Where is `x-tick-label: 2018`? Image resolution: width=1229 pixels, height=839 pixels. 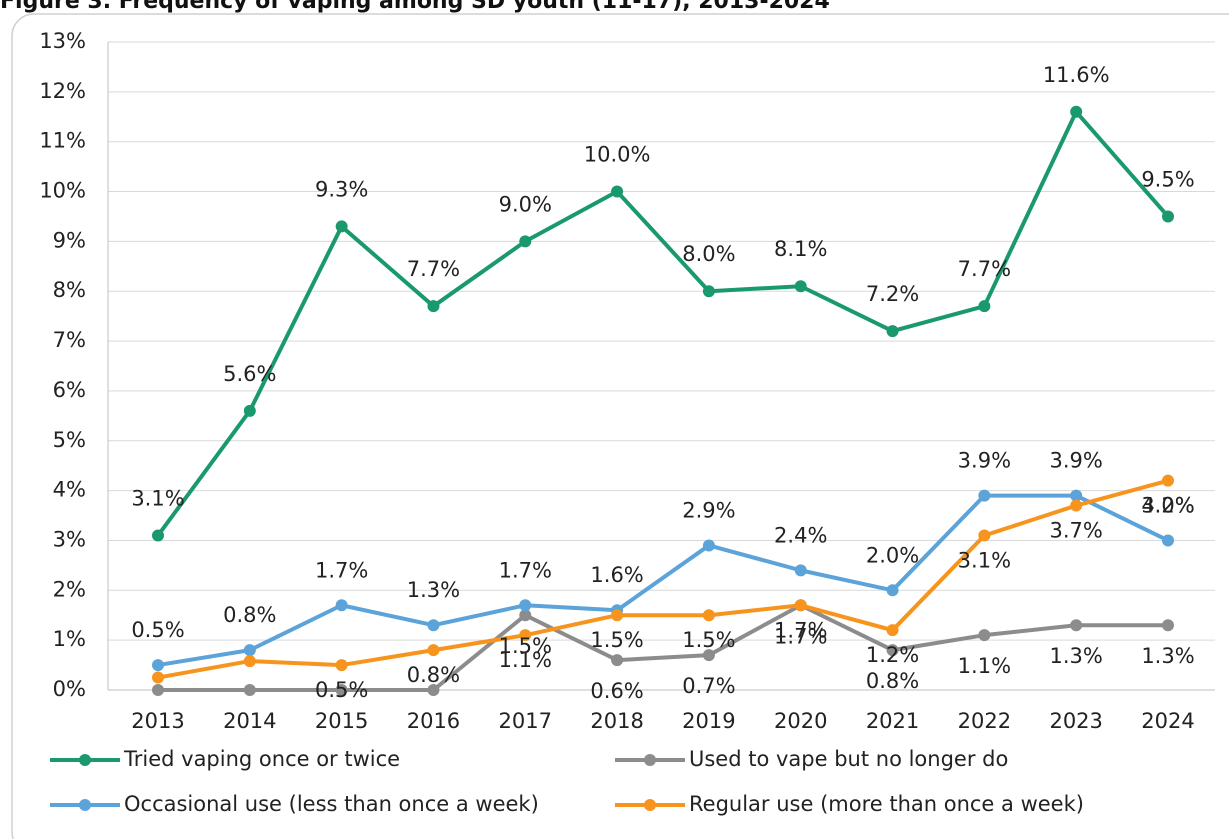 x-tick-label: 2018 is located at coordinates (616, 721).